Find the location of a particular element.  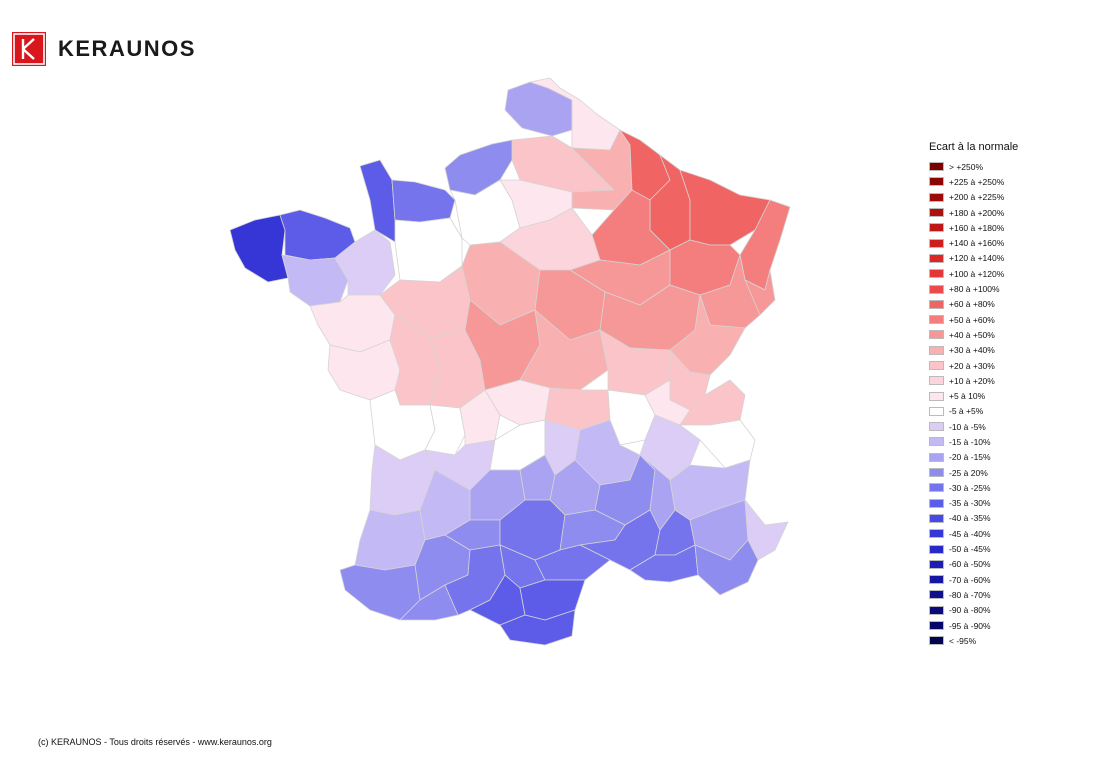

legend-item: -5 à +5% is located at coordinates (973, 411).